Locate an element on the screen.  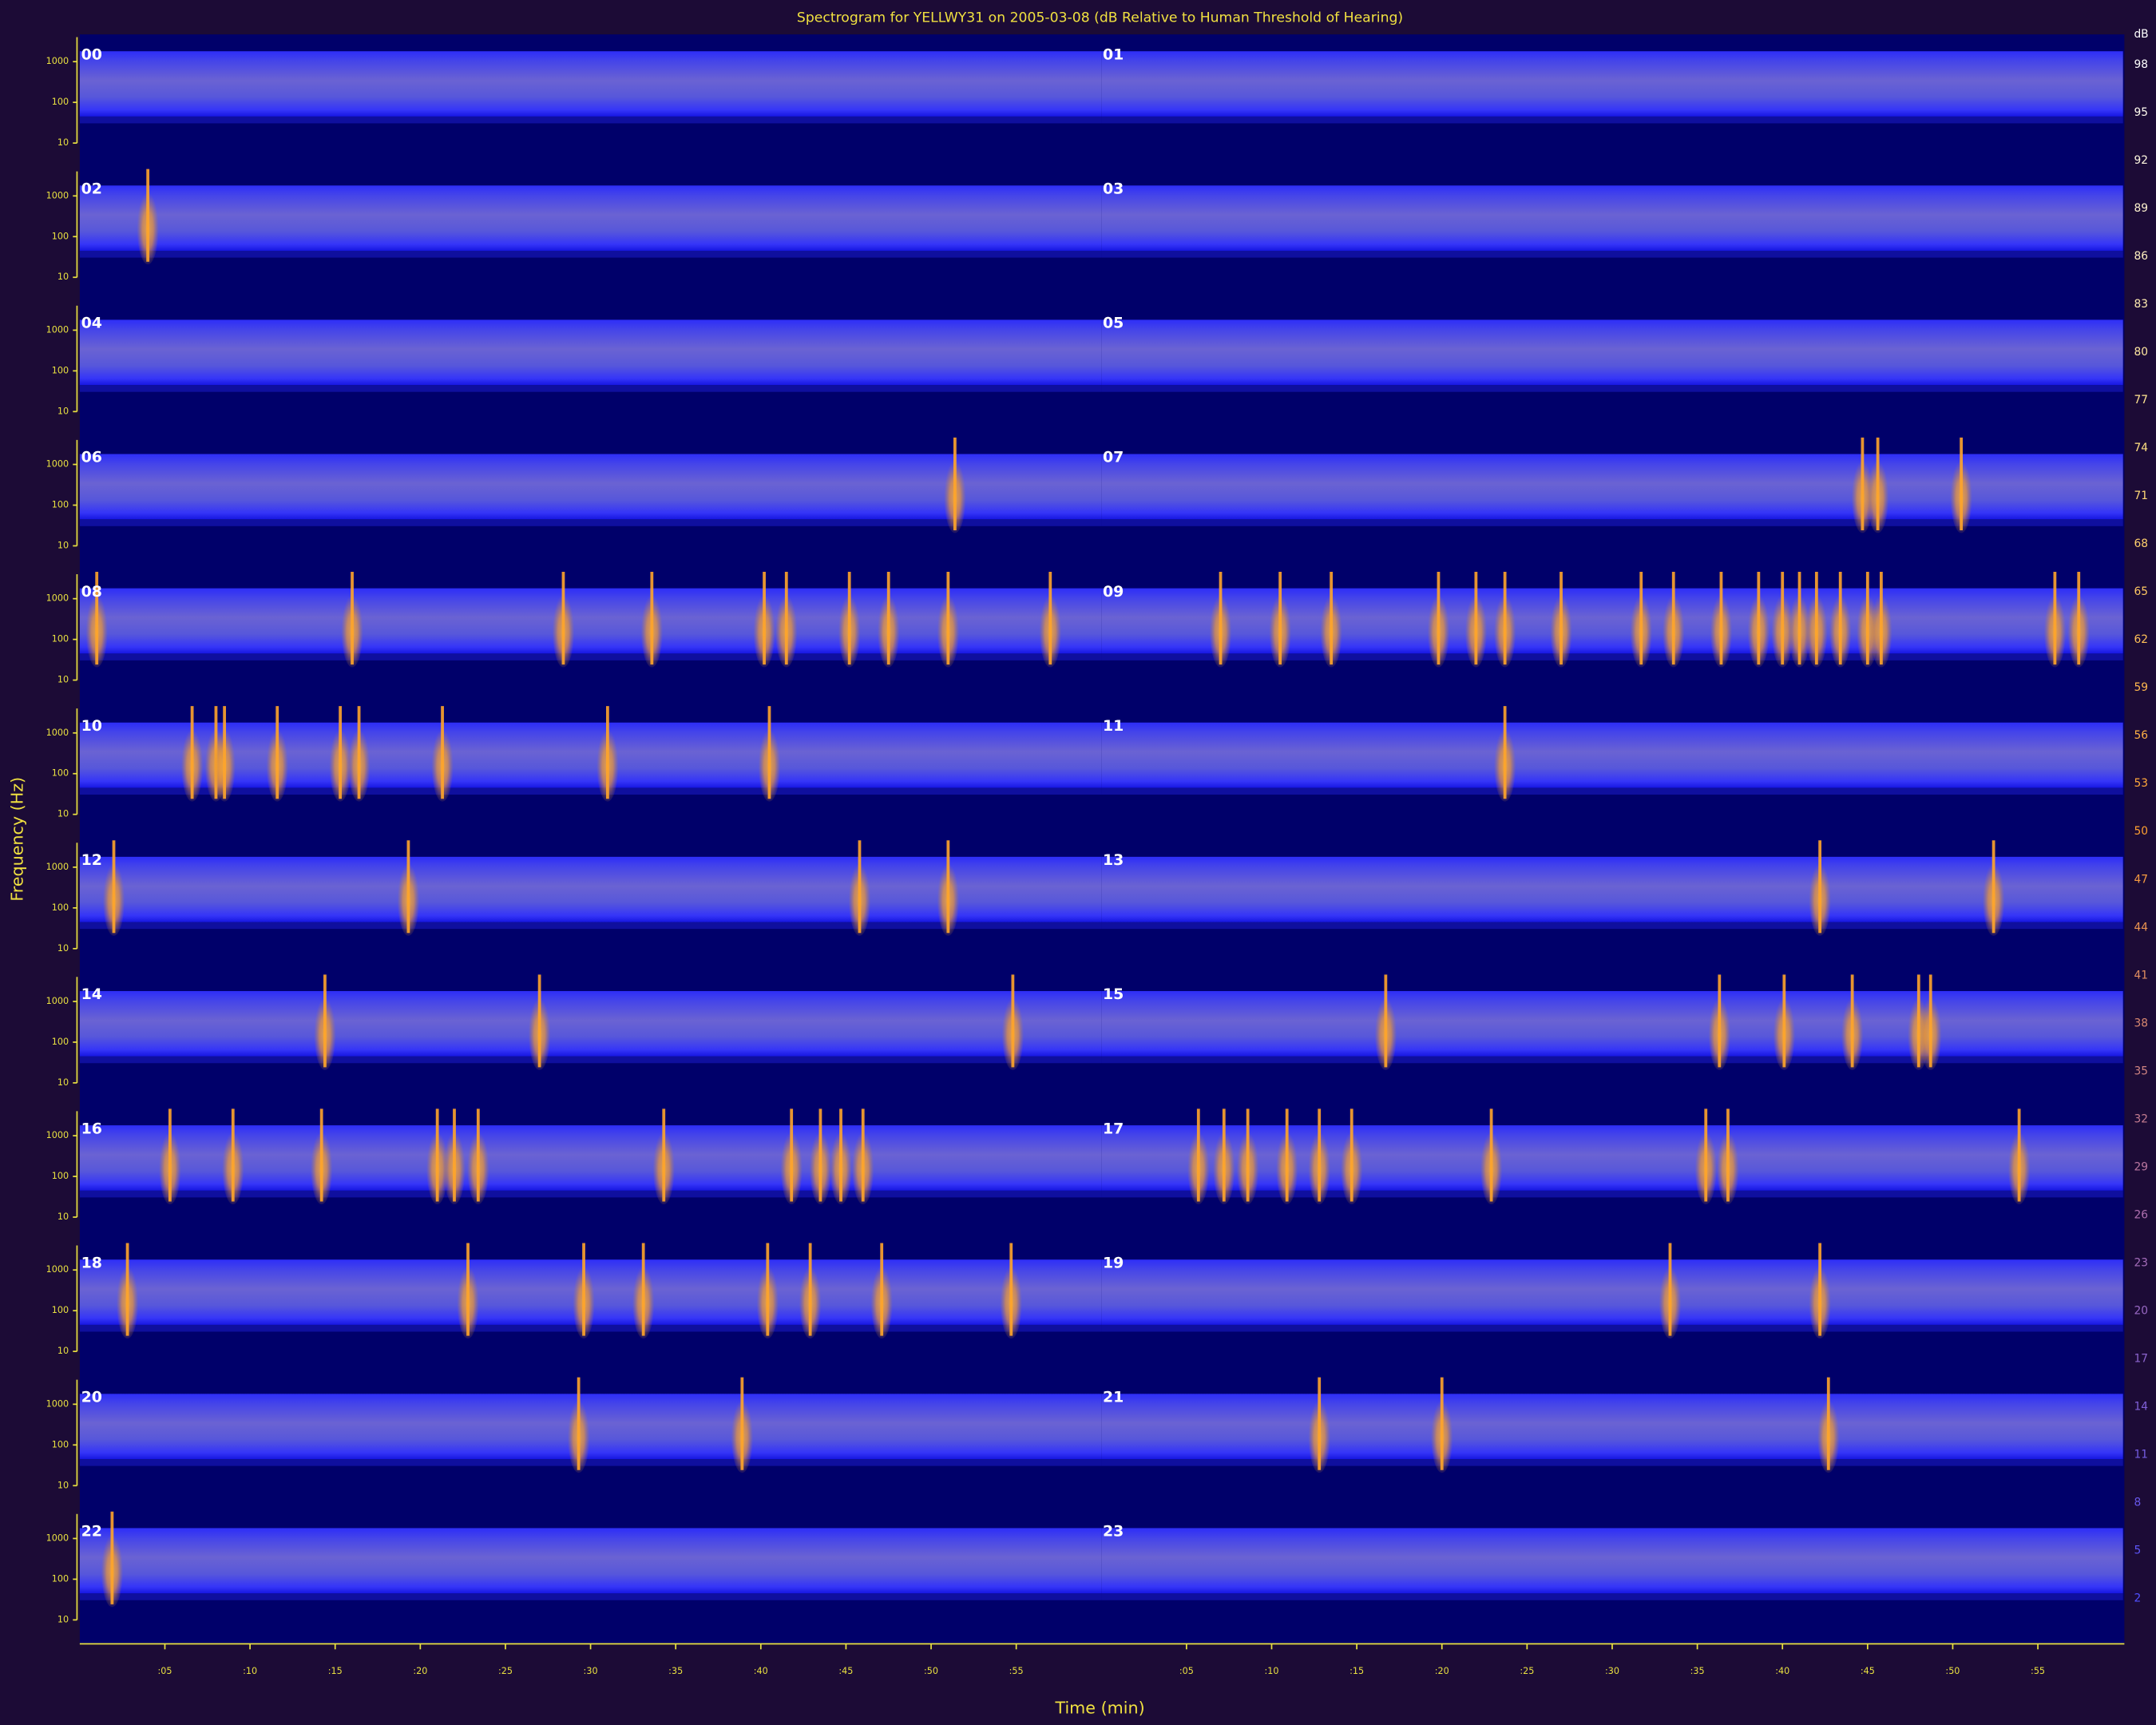
colorbar-tick-label: 77 is located at coordinates (2141, 400).